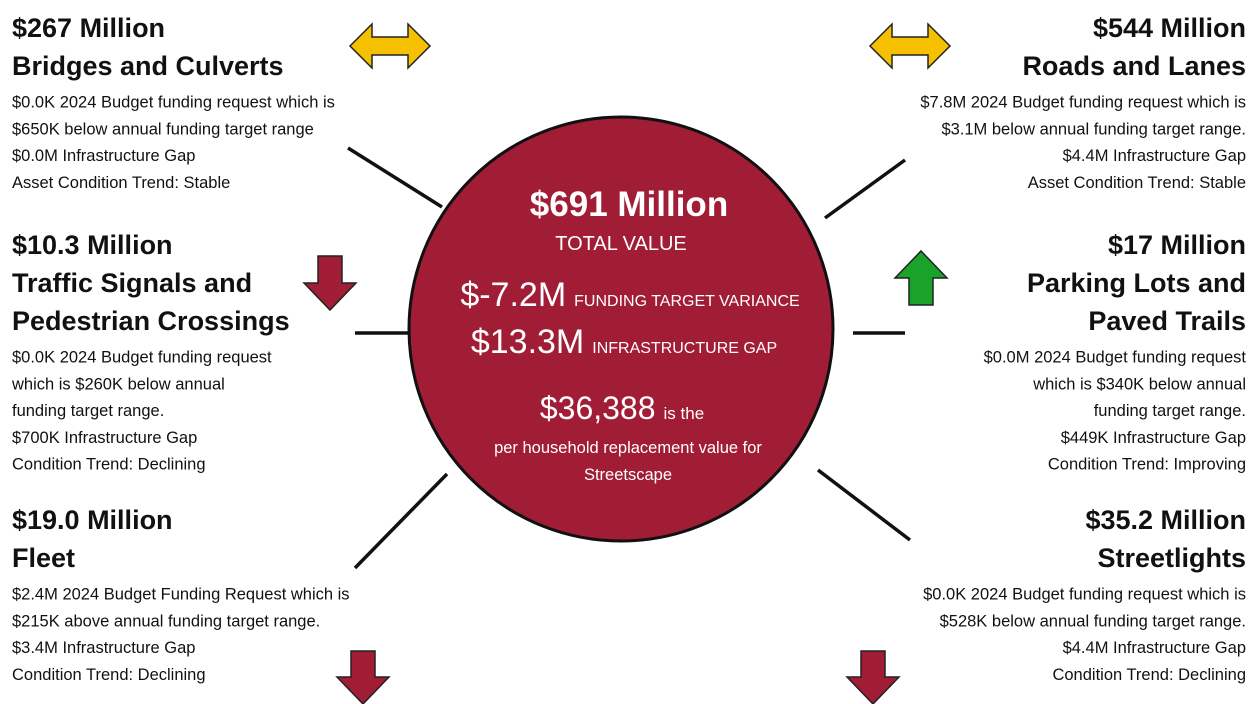  What do you see at coordinates (1093, 621) in the screenshot?
I see `asset-detail: $528K below annual funding target range.` at bounding box center [1093, 621].